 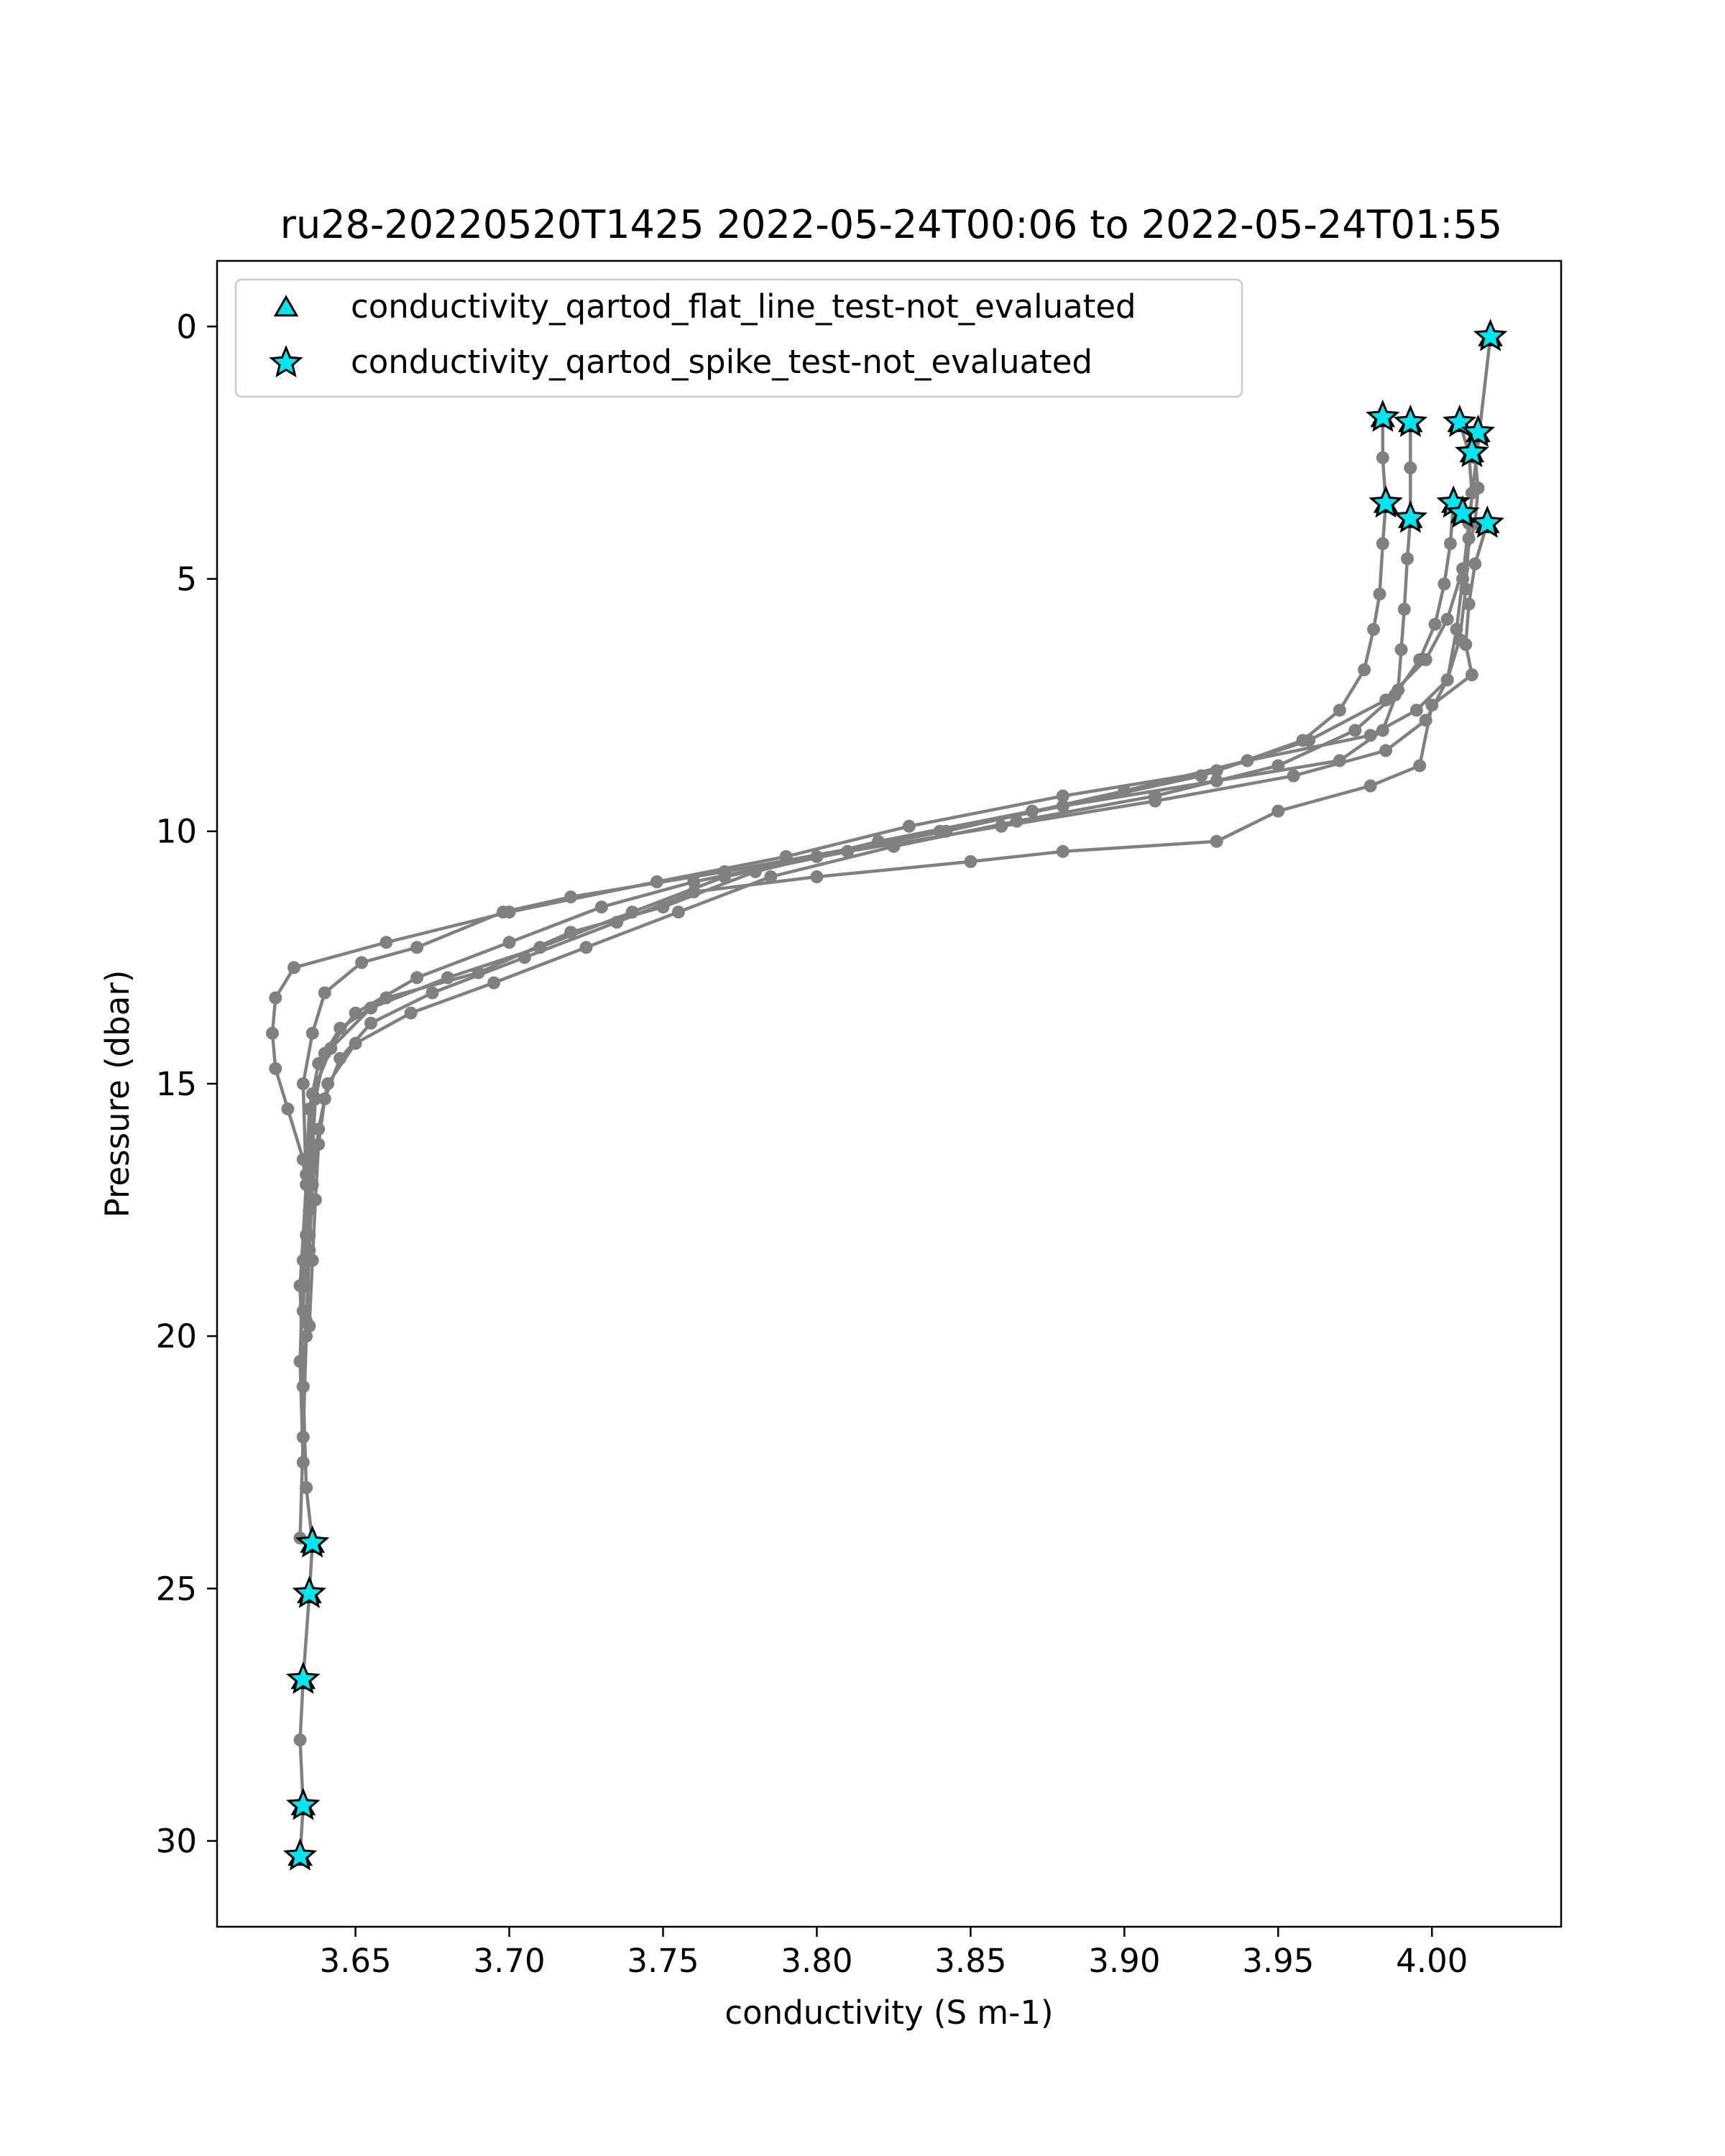 What do you see at coordinates (117, 1094) in the screenshot?
I see `y-axis-label: Pressure (dbar)` at bounding box center [117, 1094].